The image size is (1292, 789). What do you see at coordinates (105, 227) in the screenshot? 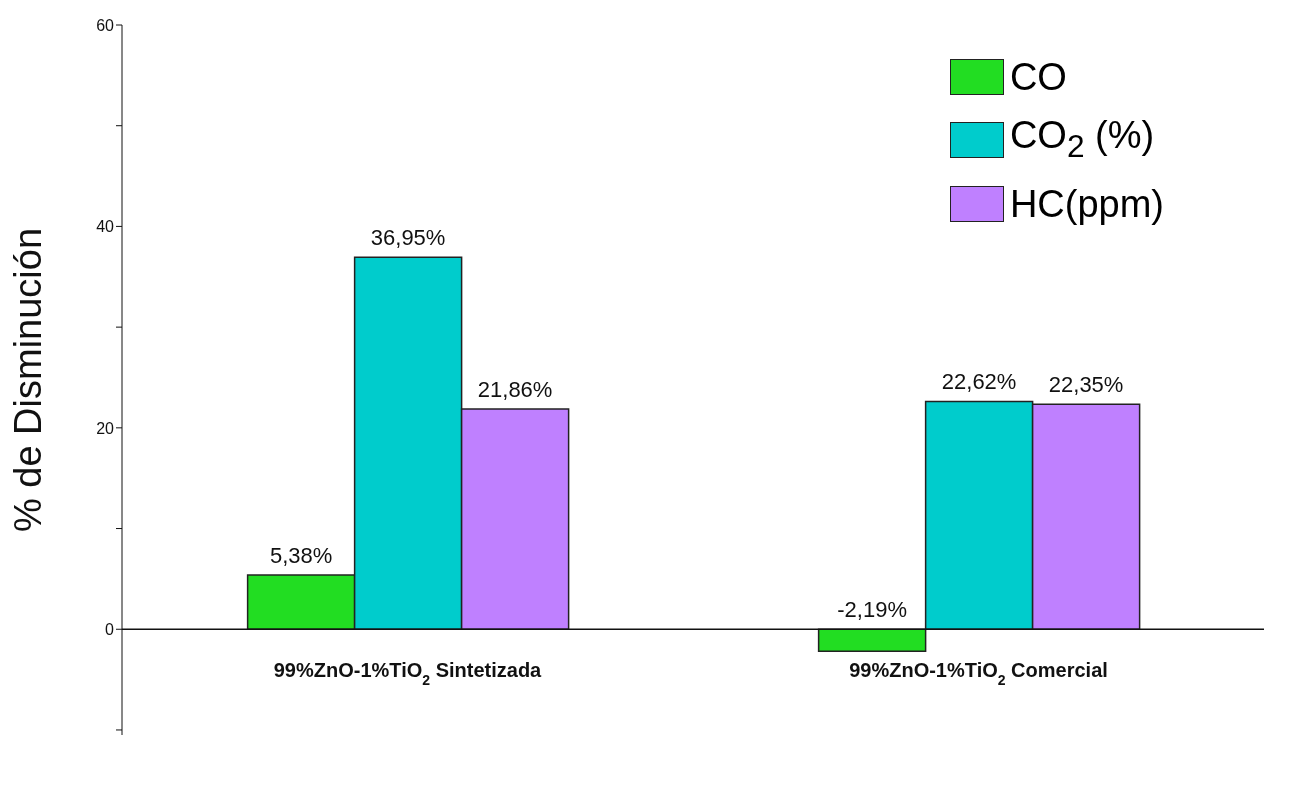
I see `y-tick-label: 40` at bounding box center [105, 227].